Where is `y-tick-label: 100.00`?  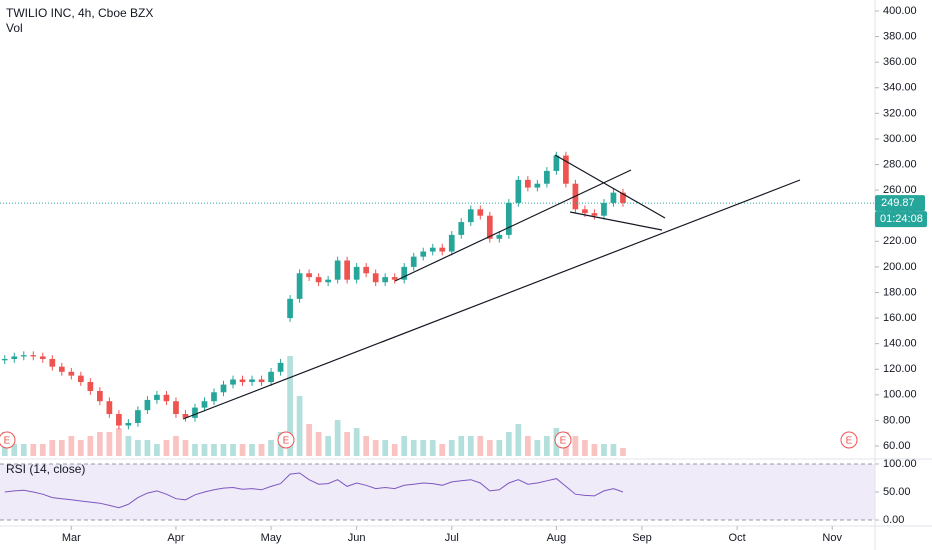 y-tick-label: 100.00 is located at coordinates (900, 395).